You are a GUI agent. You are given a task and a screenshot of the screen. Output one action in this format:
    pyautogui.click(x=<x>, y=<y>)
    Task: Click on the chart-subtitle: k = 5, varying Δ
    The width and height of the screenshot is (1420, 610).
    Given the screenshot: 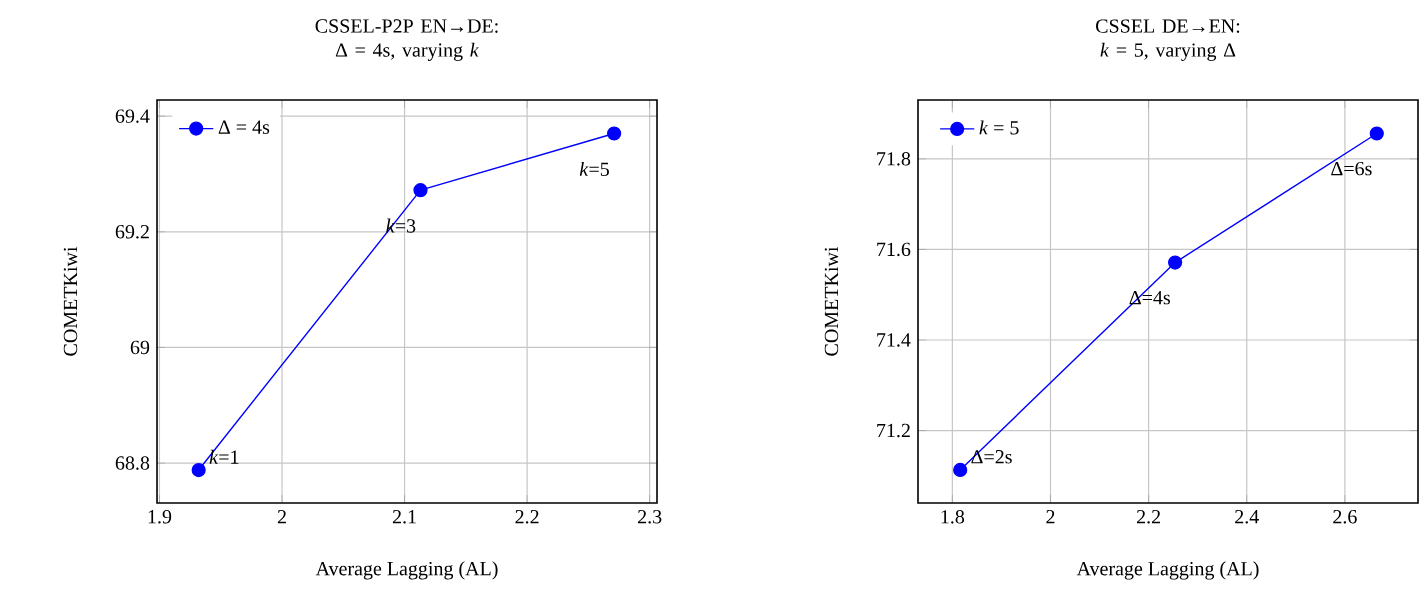 What is the action you would take?
    pyautogui.click(x=1168, y=51)
    